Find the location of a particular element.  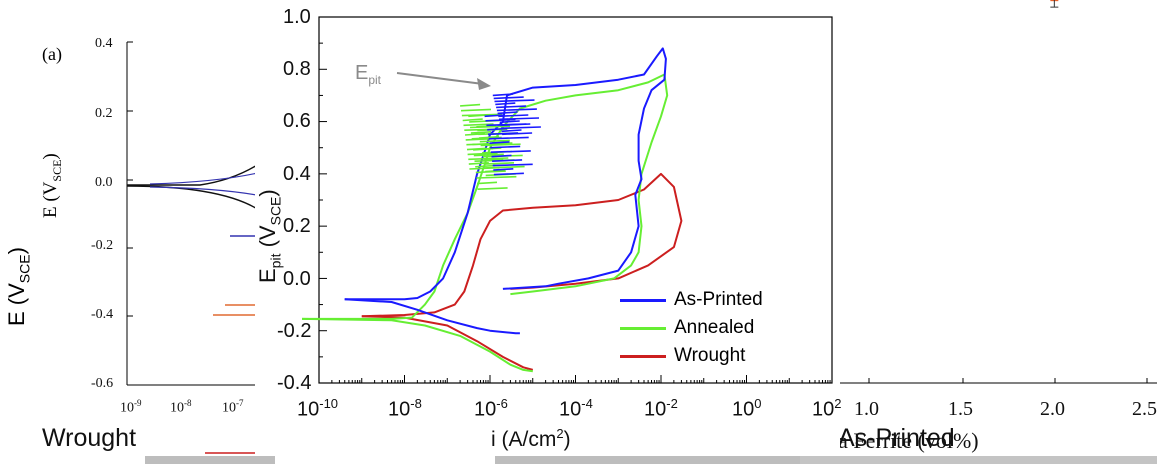

legend-item: Annealed is located at coordinates (691, 328).